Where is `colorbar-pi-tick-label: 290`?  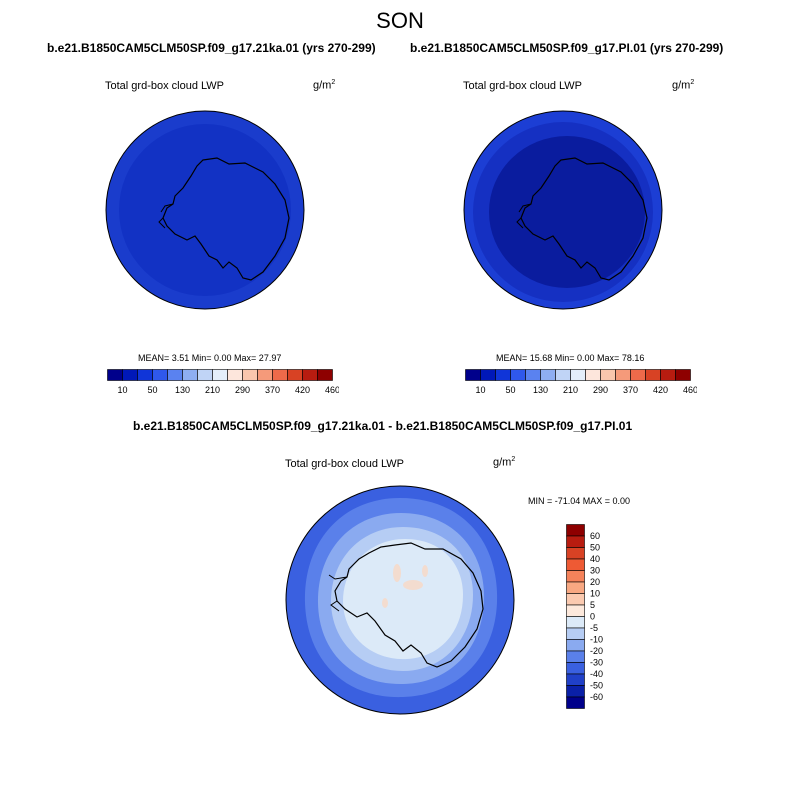 colorbar-pi-tick-label: 290 is located at coordinates (600, 390).